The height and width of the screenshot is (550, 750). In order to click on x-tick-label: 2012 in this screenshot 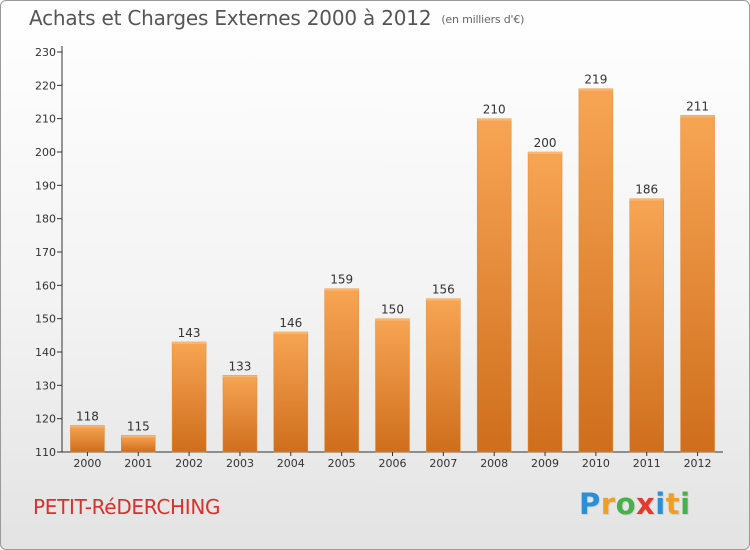, I will do `click(698, 463)`.